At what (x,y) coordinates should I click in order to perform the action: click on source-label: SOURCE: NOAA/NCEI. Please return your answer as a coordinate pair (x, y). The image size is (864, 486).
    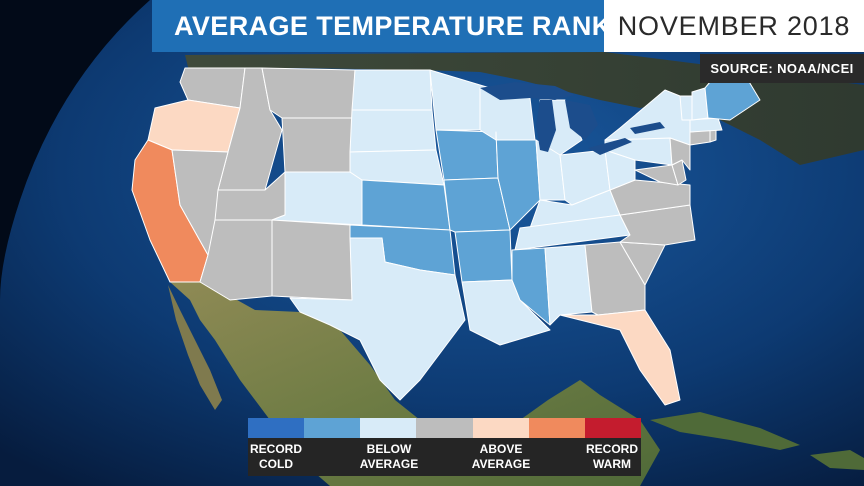
    Looking at the image, I should click on (782, 68).